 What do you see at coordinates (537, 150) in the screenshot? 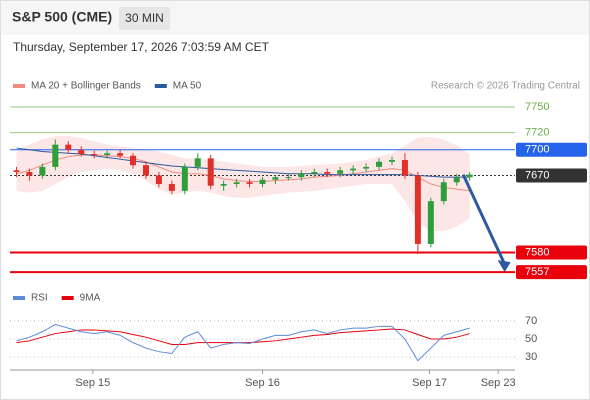
I see `level-label: 7700` at bounding box center [537, 150].